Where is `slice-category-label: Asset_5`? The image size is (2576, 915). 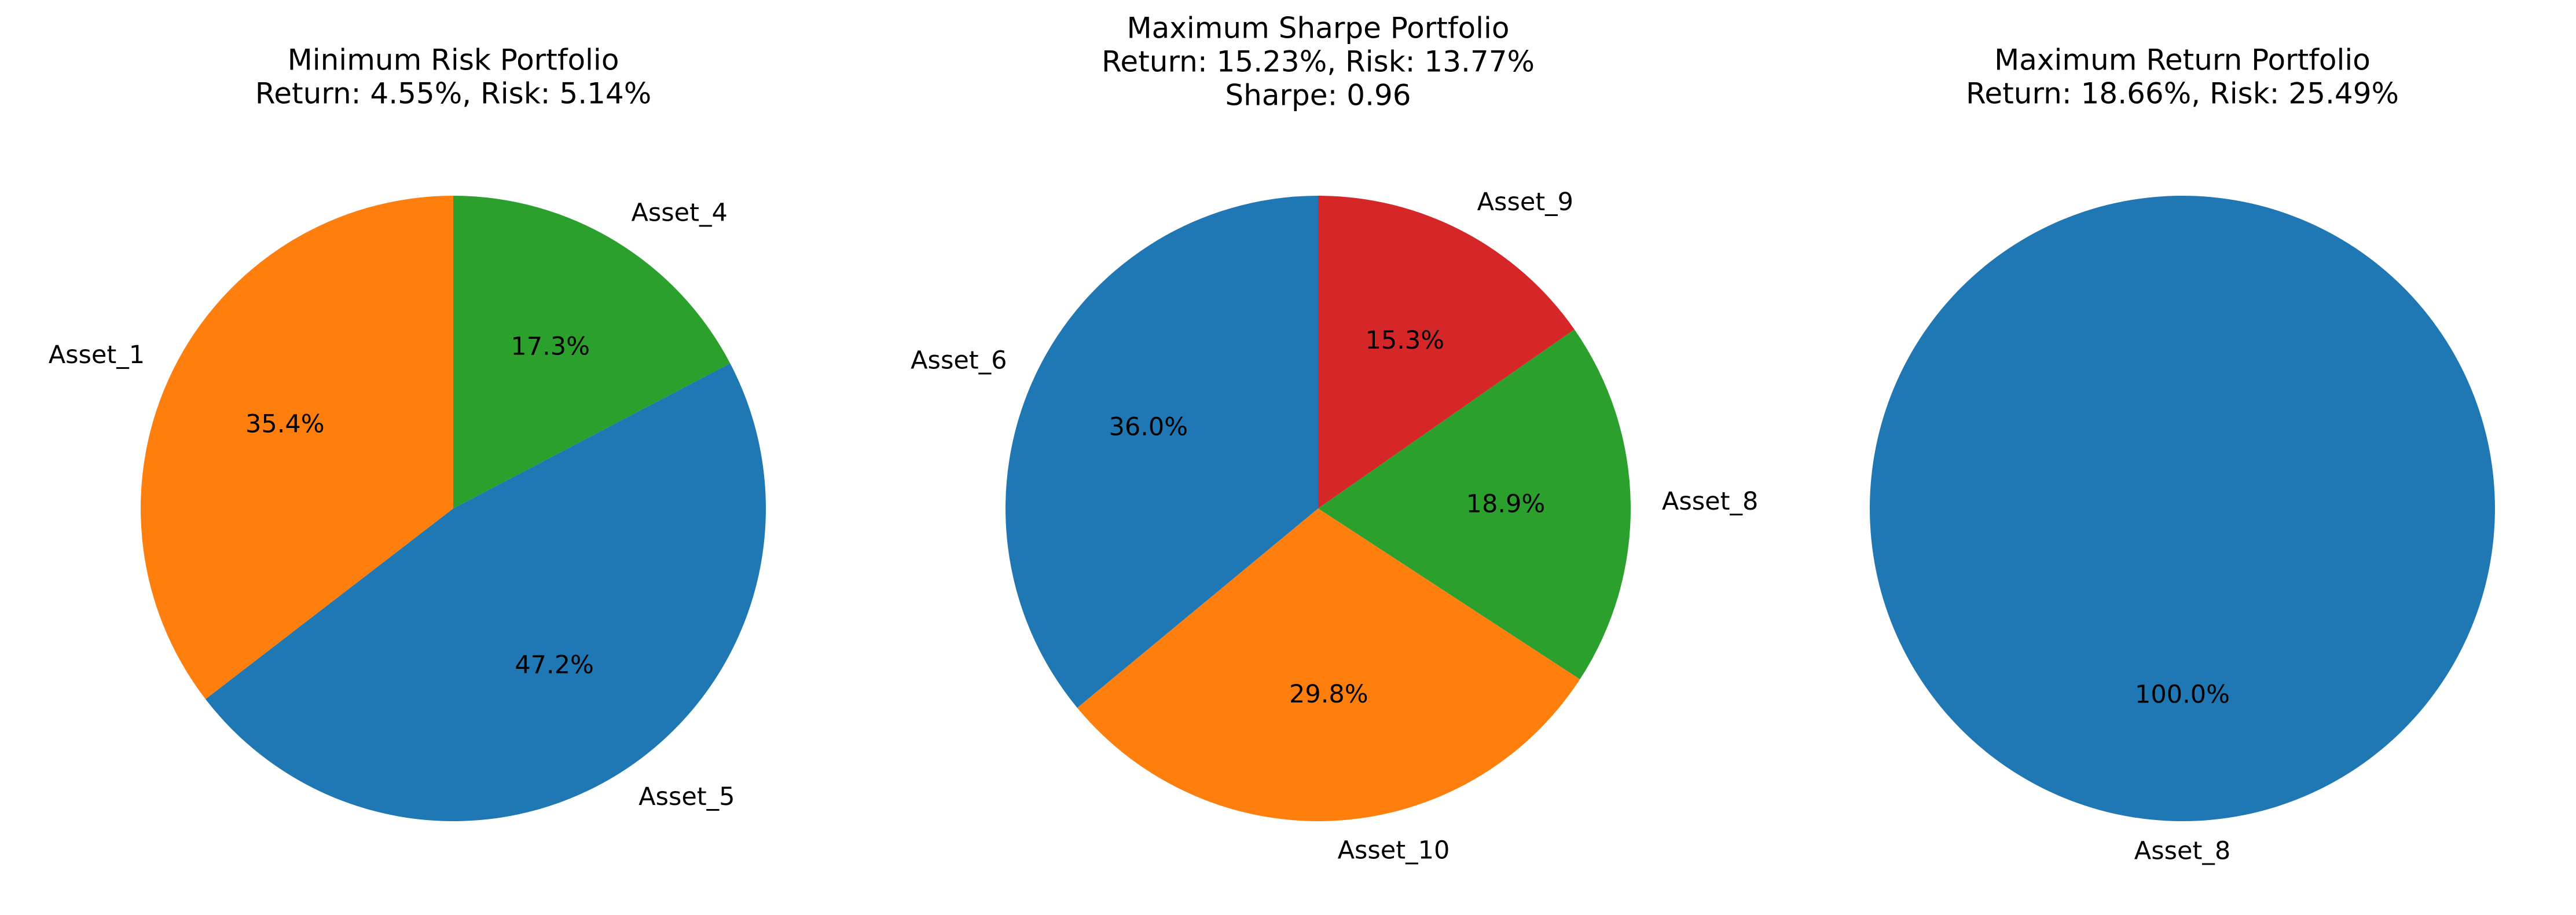
slice-category-label: Asset_5 is located at coordinates (687, 796).